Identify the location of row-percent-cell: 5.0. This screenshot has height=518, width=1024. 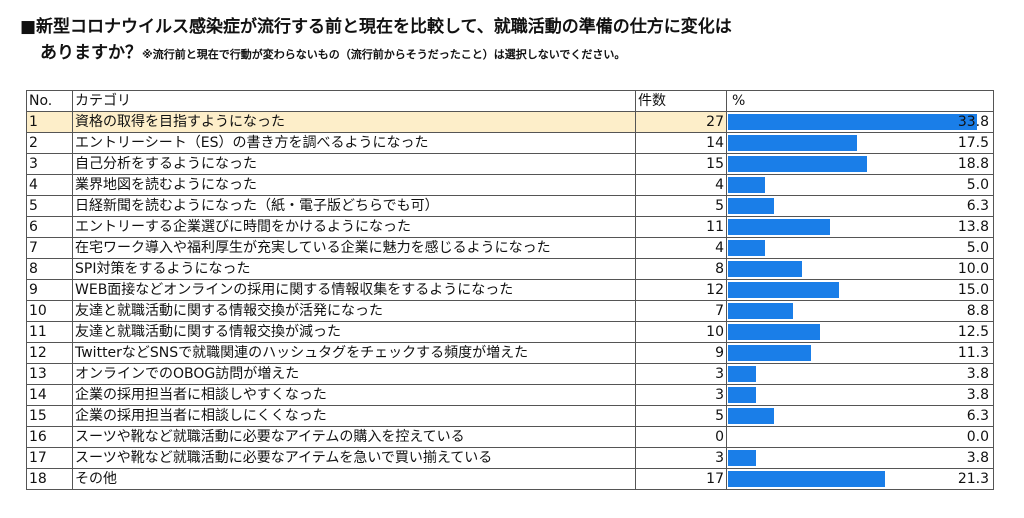
(860, 185).